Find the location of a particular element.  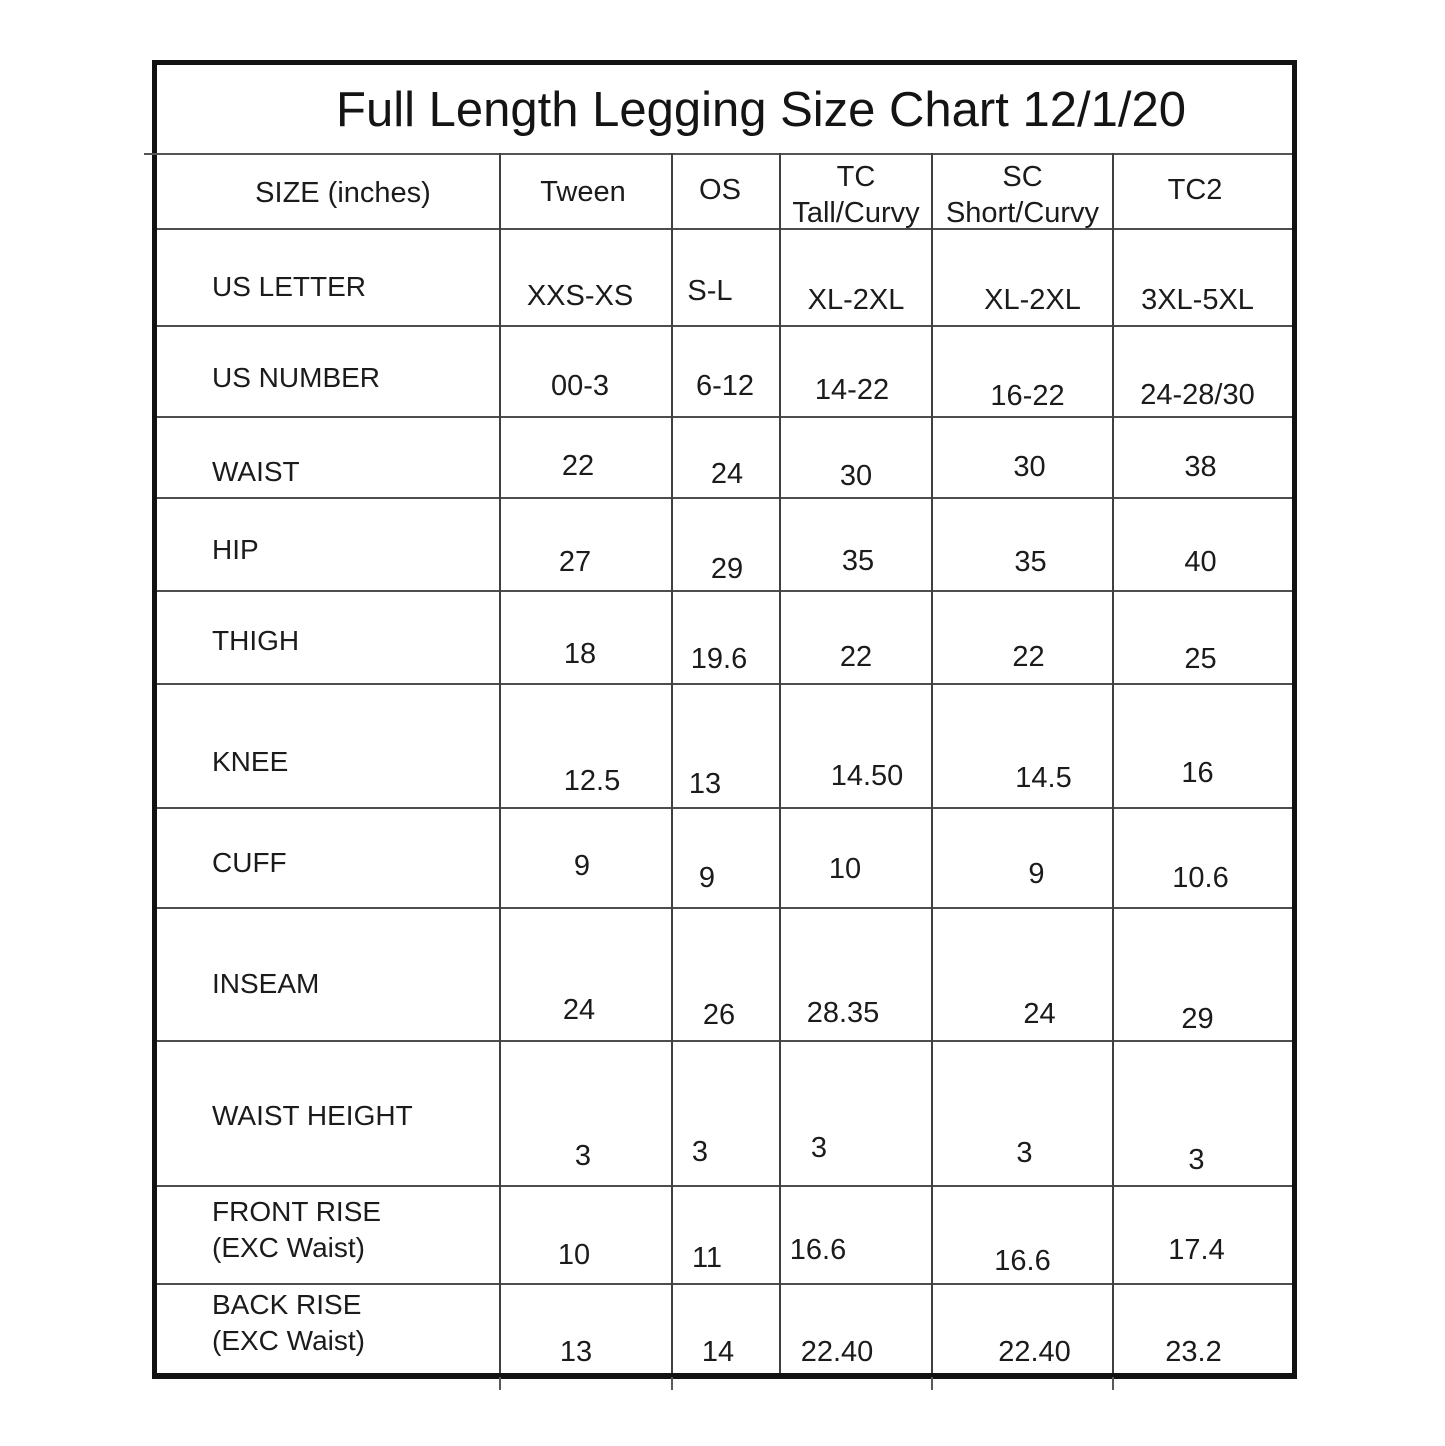

column-header-line1: SC is located at coordinates (1022, 177).